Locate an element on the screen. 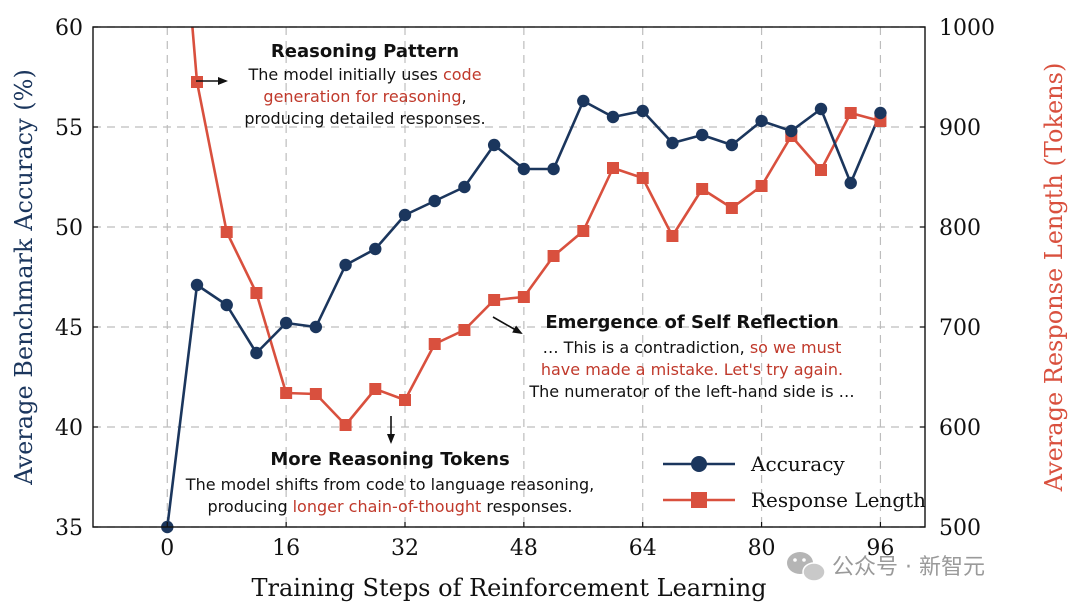  annotation-segment: producing is located at coordinates (250, 506).